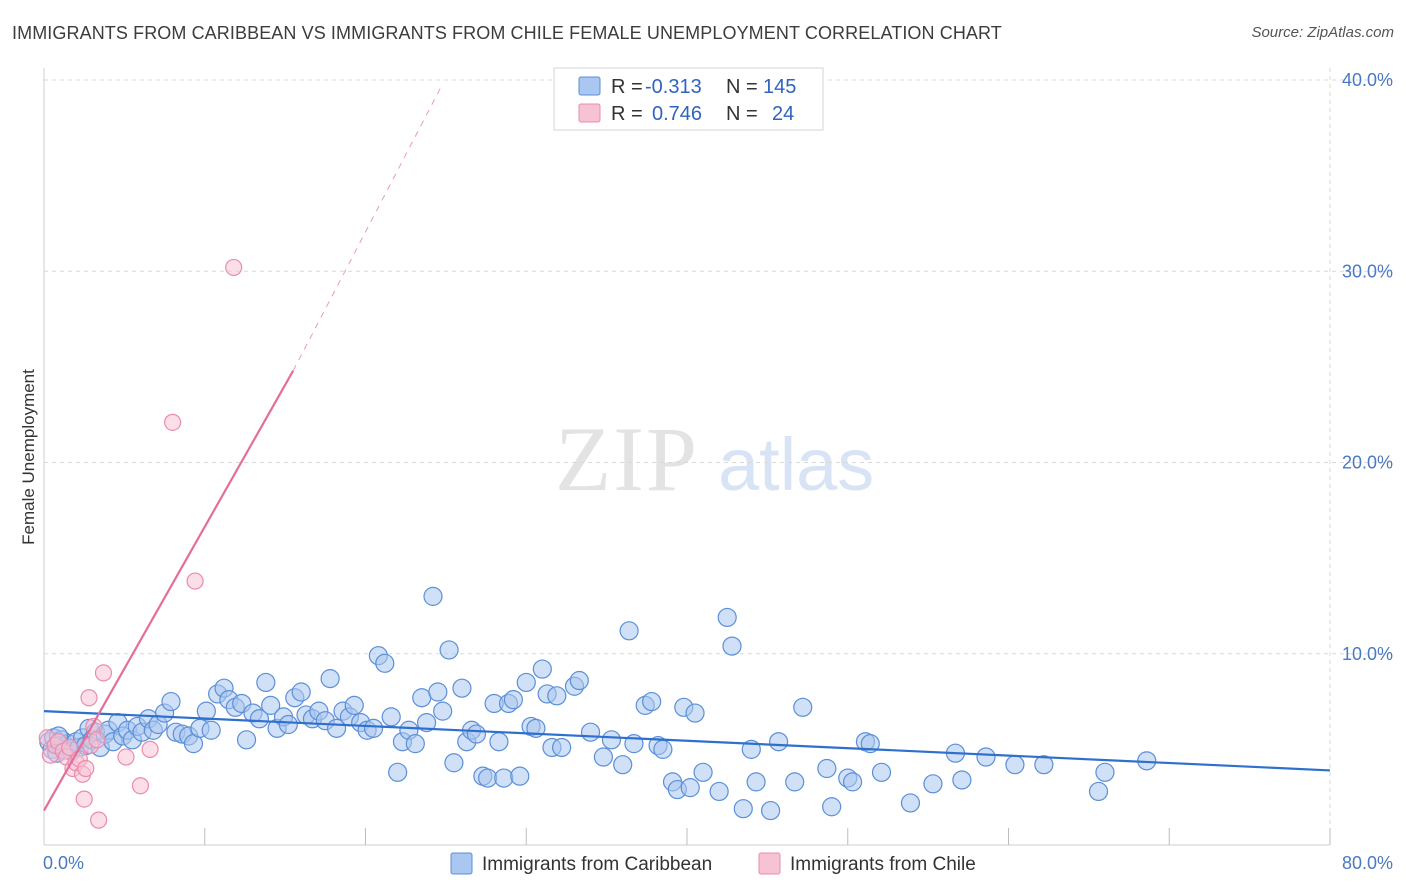 The image size is (1406, 892). I want to click on source-label: Source: ZipAtlas.com, so click(1322, 32).